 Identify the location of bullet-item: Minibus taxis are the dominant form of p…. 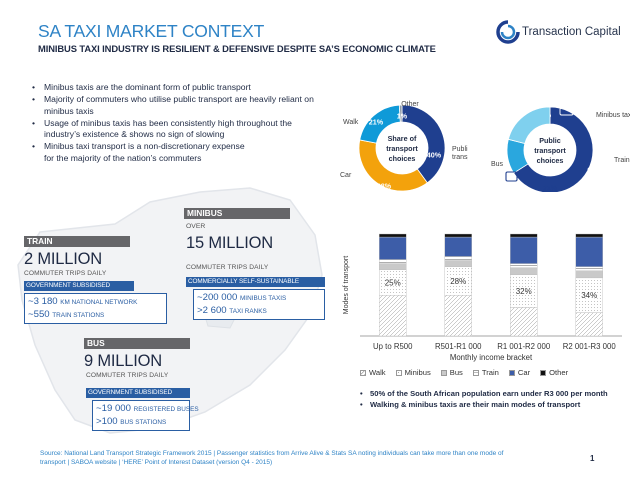
(173, 88).